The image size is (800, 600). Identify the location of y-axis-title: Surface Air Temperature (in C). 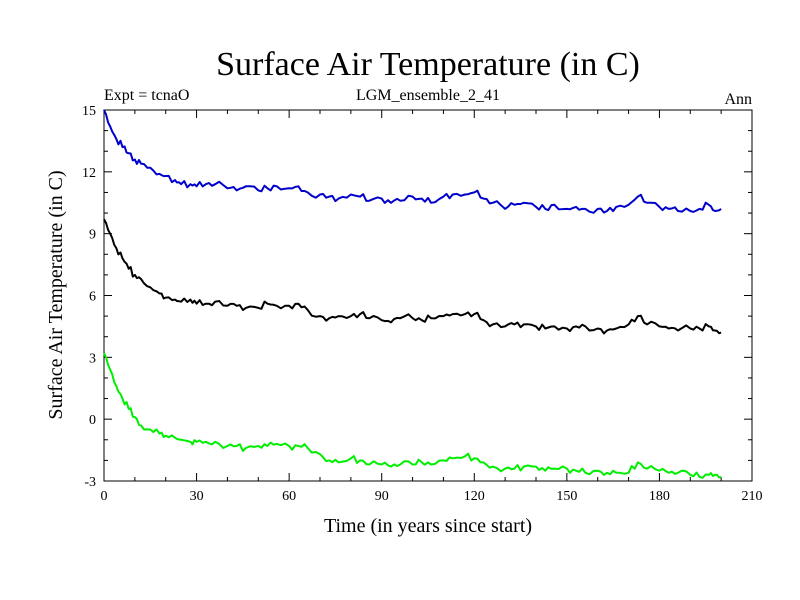
(56, 294).